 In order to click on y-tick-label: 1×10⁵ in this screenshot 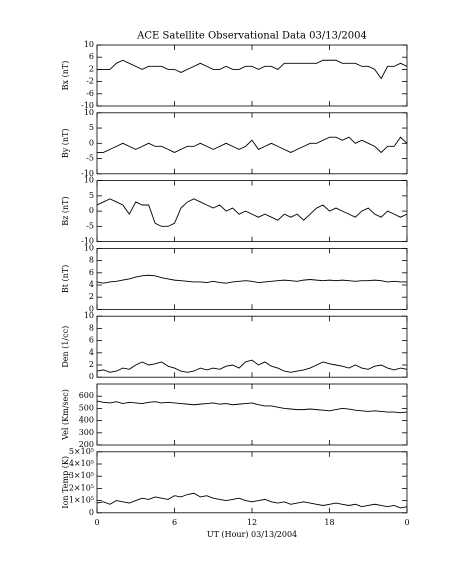, I will do `click(81, 500)`.